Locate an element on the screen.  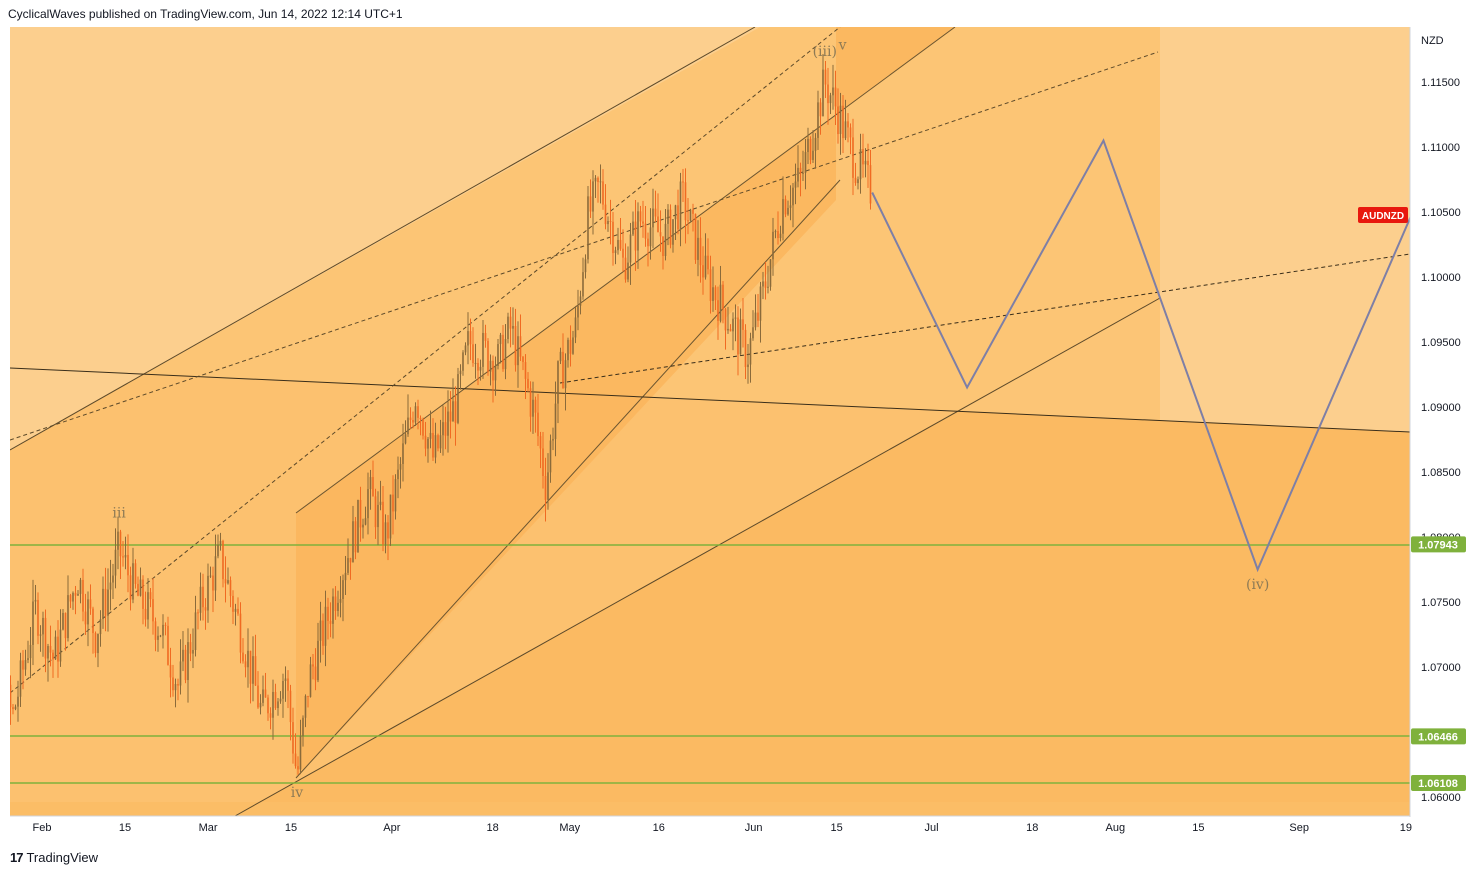
footer-brand: 17 TradingView is located at coordinates (54, 857).